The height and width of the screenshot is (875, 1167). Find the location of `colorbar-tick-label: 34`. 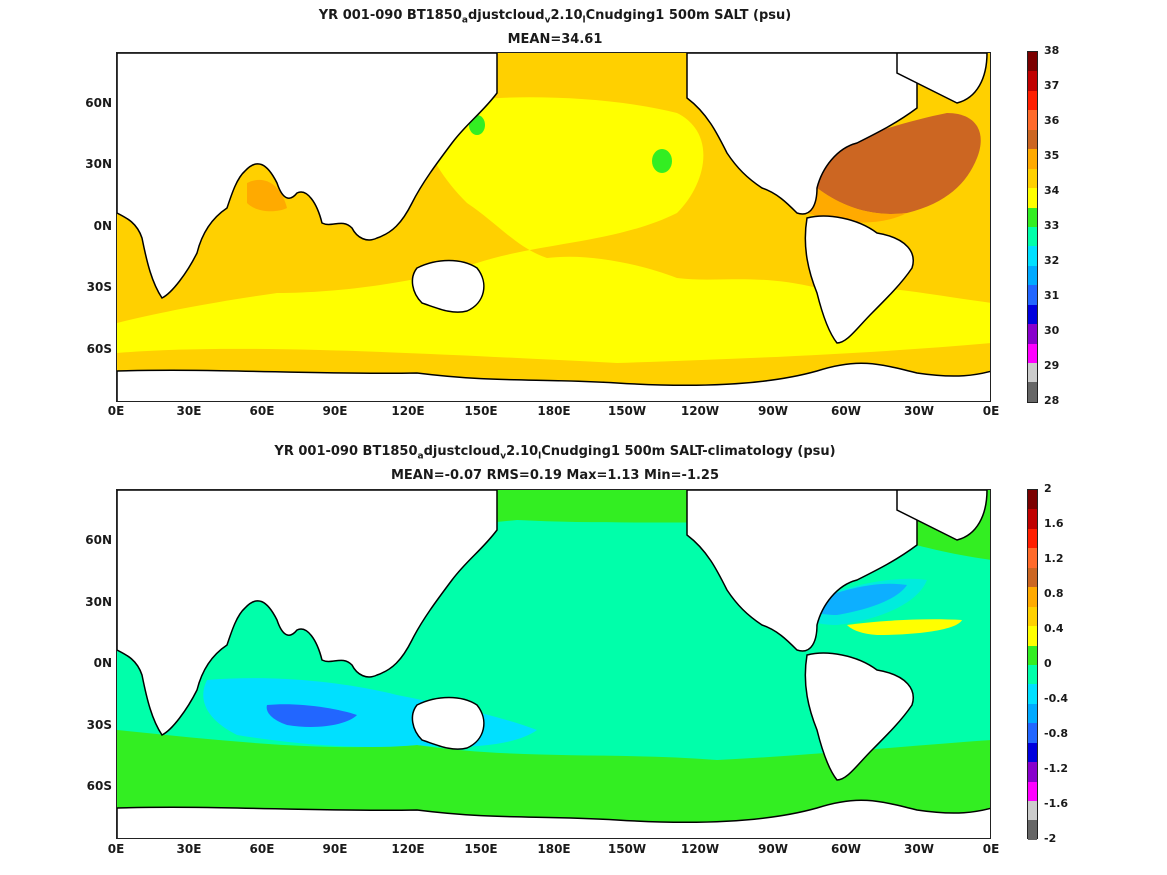

colorbar-tick-label: 34 is located at coordinates (1052, 190).